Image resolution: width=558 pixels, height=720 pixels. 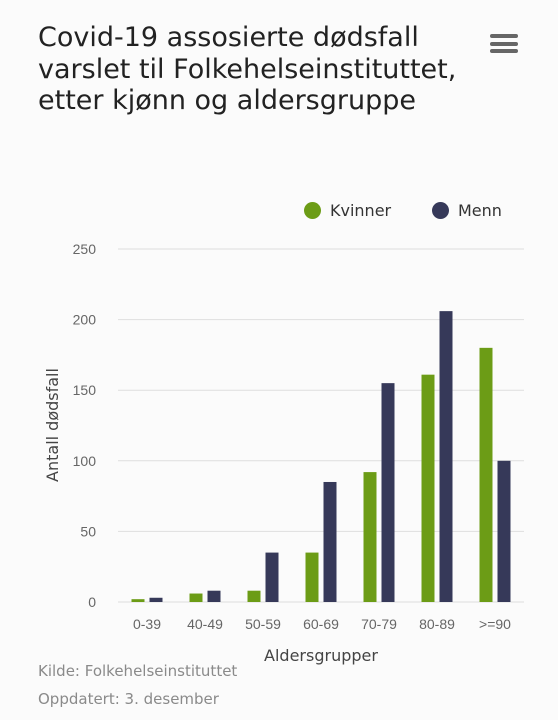 What do you see at coordinates (486, 474) in the screenshot?
I see `bar-kvinner->=90` at bounding box center [486, 474].